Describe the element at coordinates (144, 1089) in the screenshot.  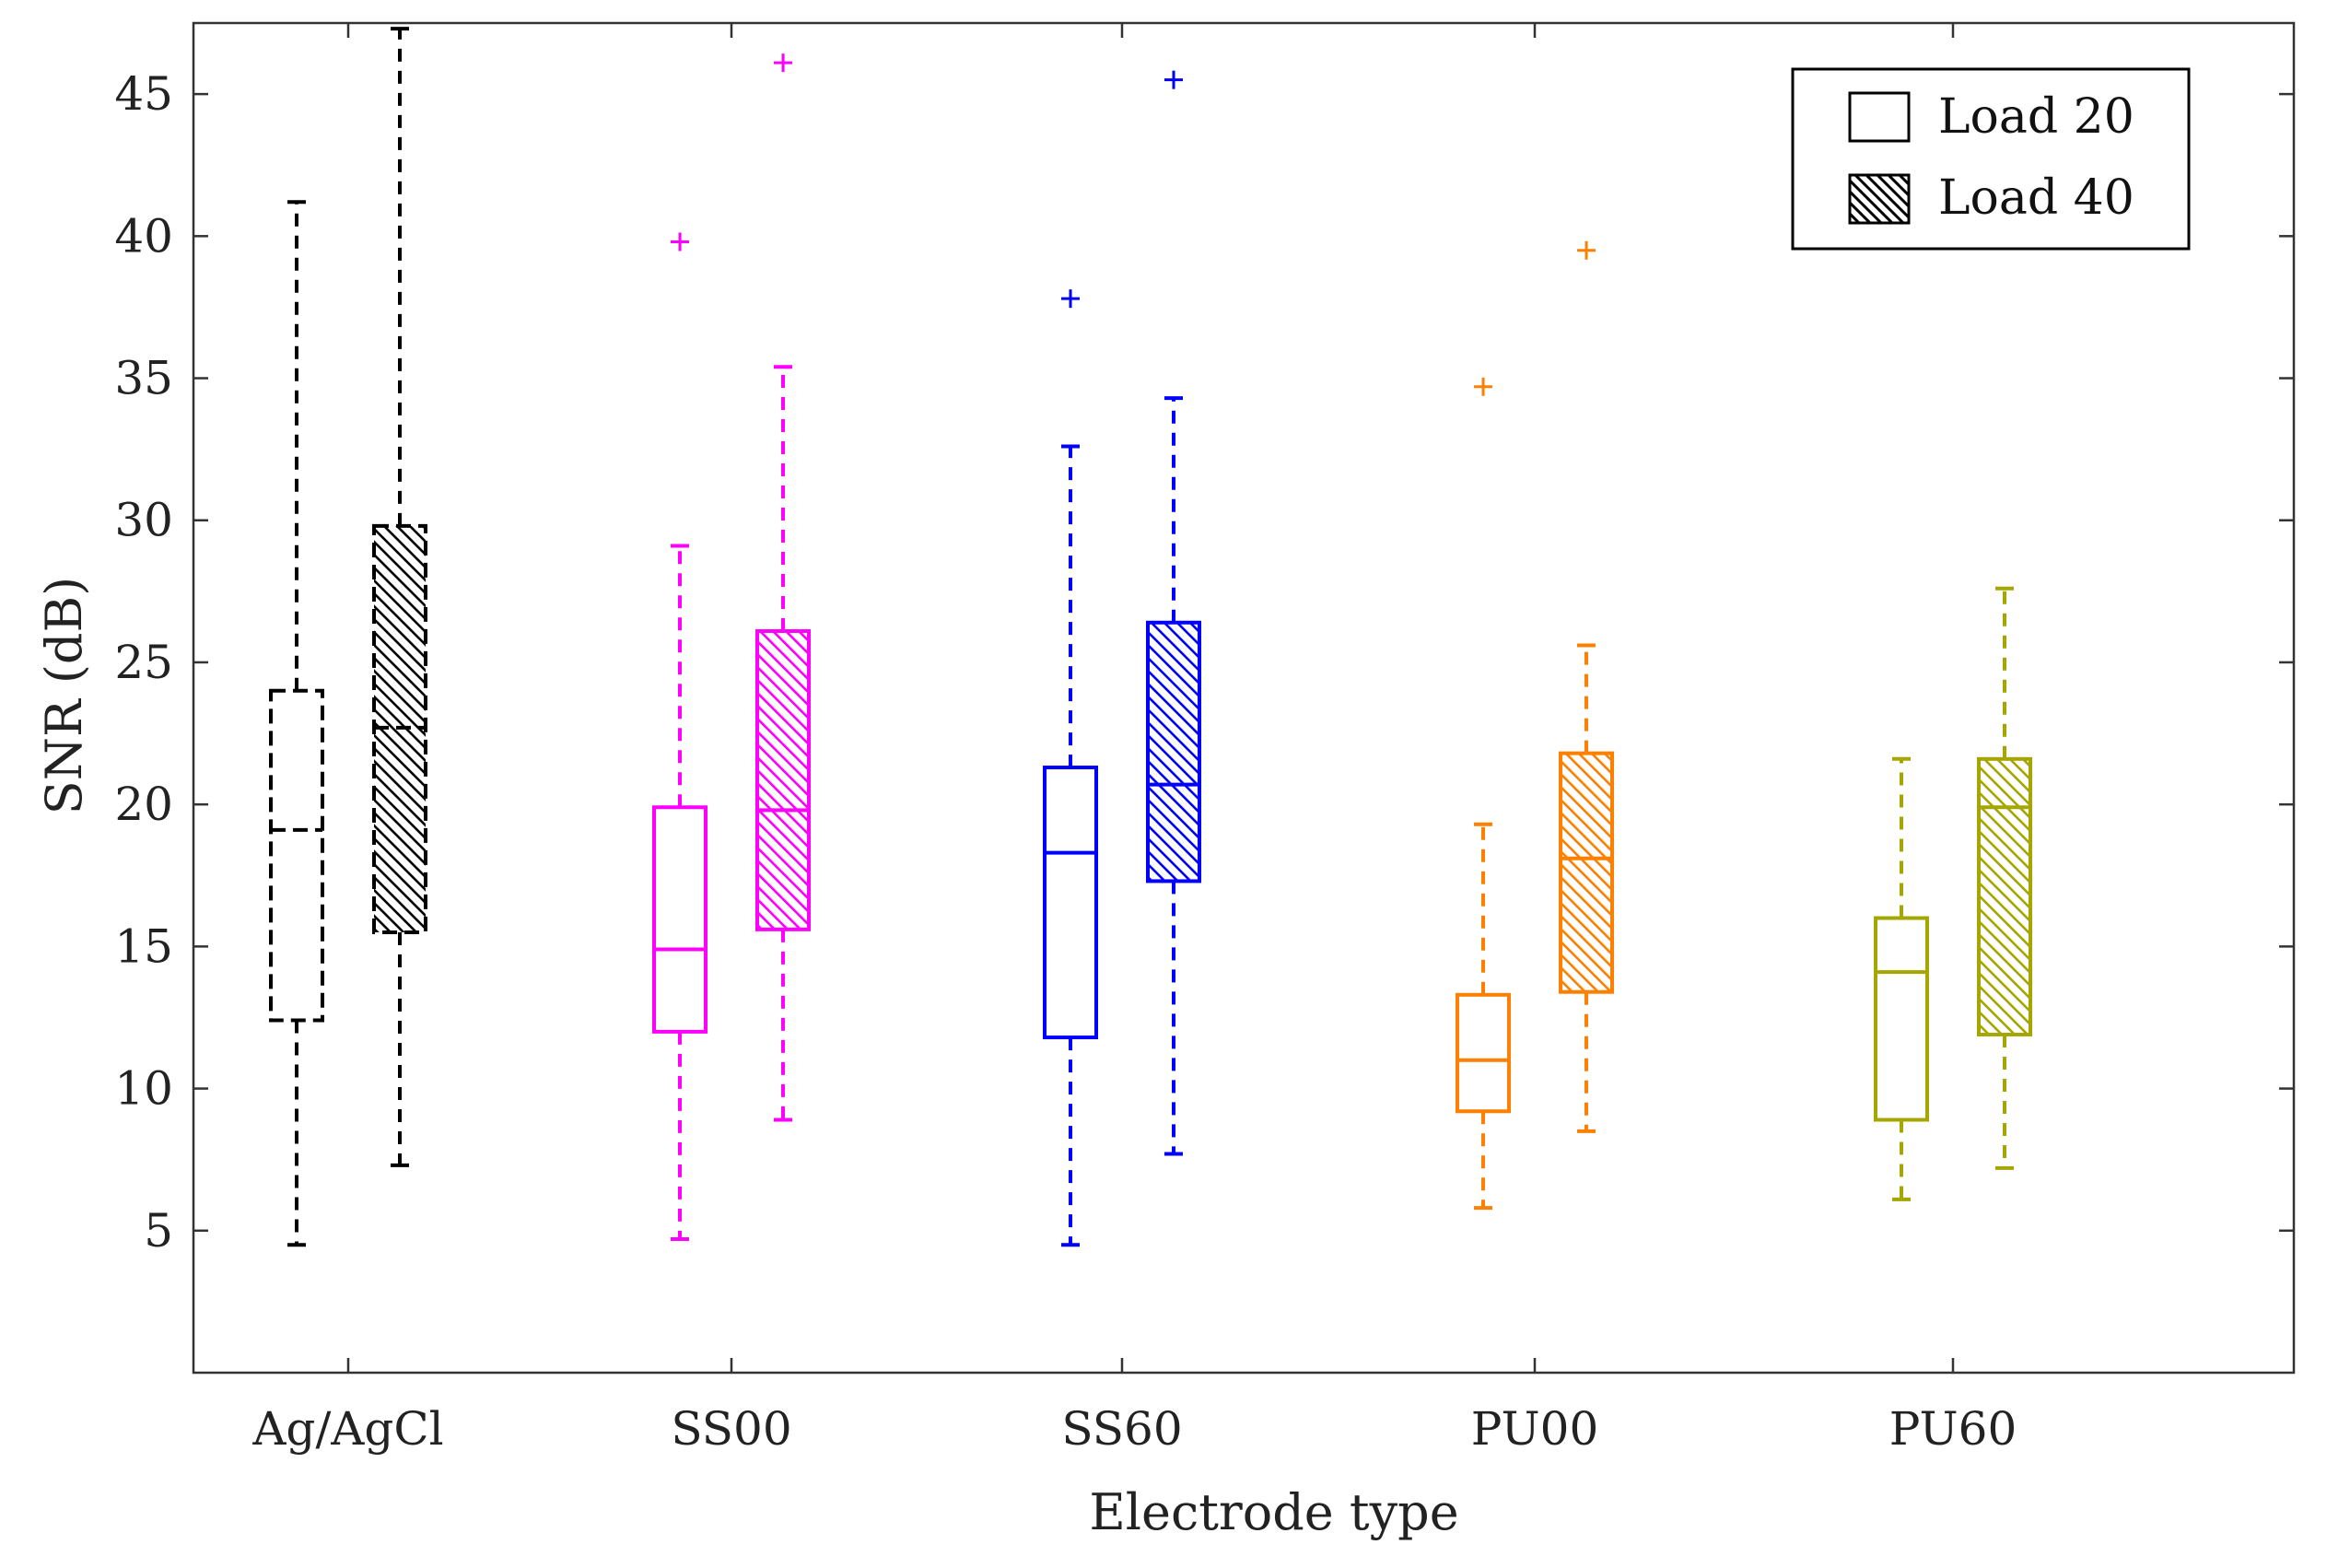
I see `y-tick-label: 10` at that location.